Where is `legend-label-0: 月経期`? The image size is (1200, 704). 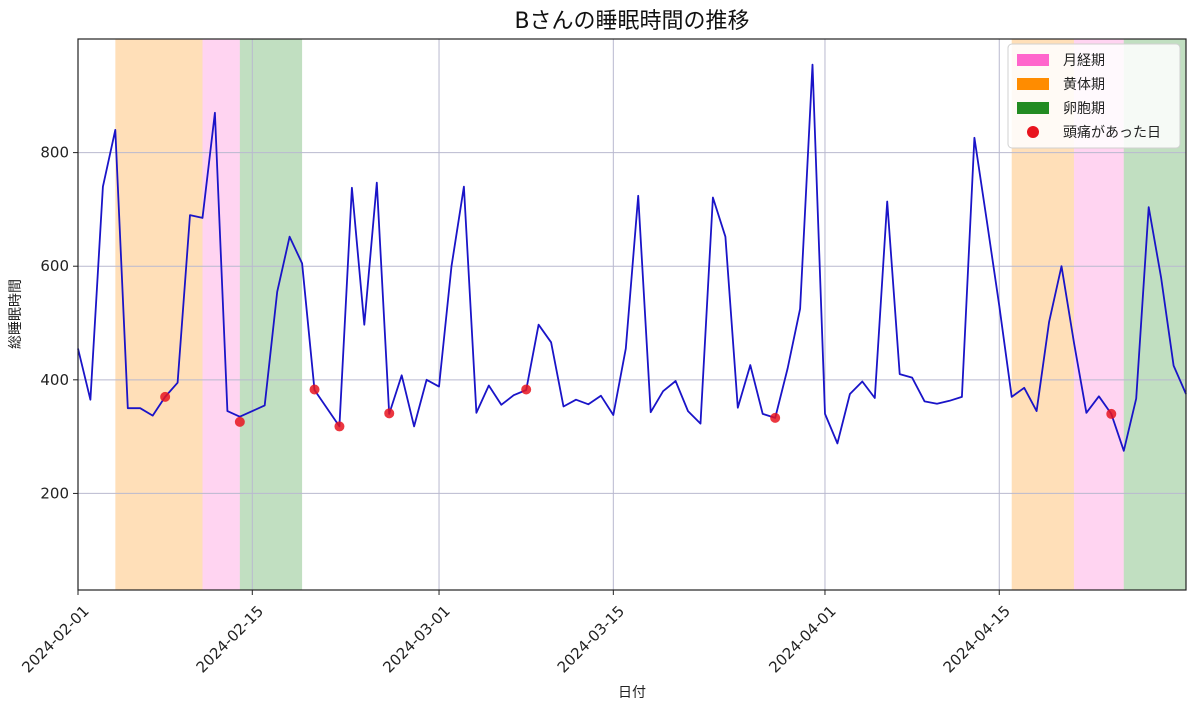 legend-label-0: 月経期 is located at coordinates (1084, 61).